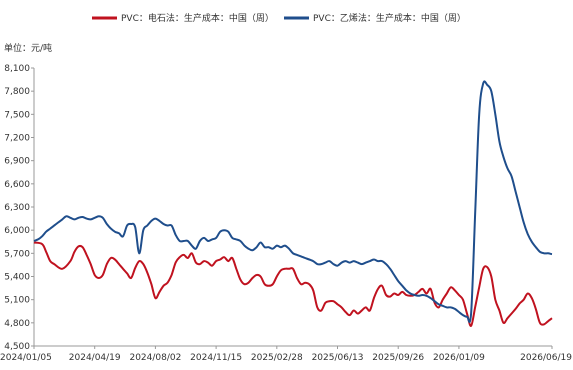  I want to click on x-tick-label: 2024/01/05, so click(26, 358).